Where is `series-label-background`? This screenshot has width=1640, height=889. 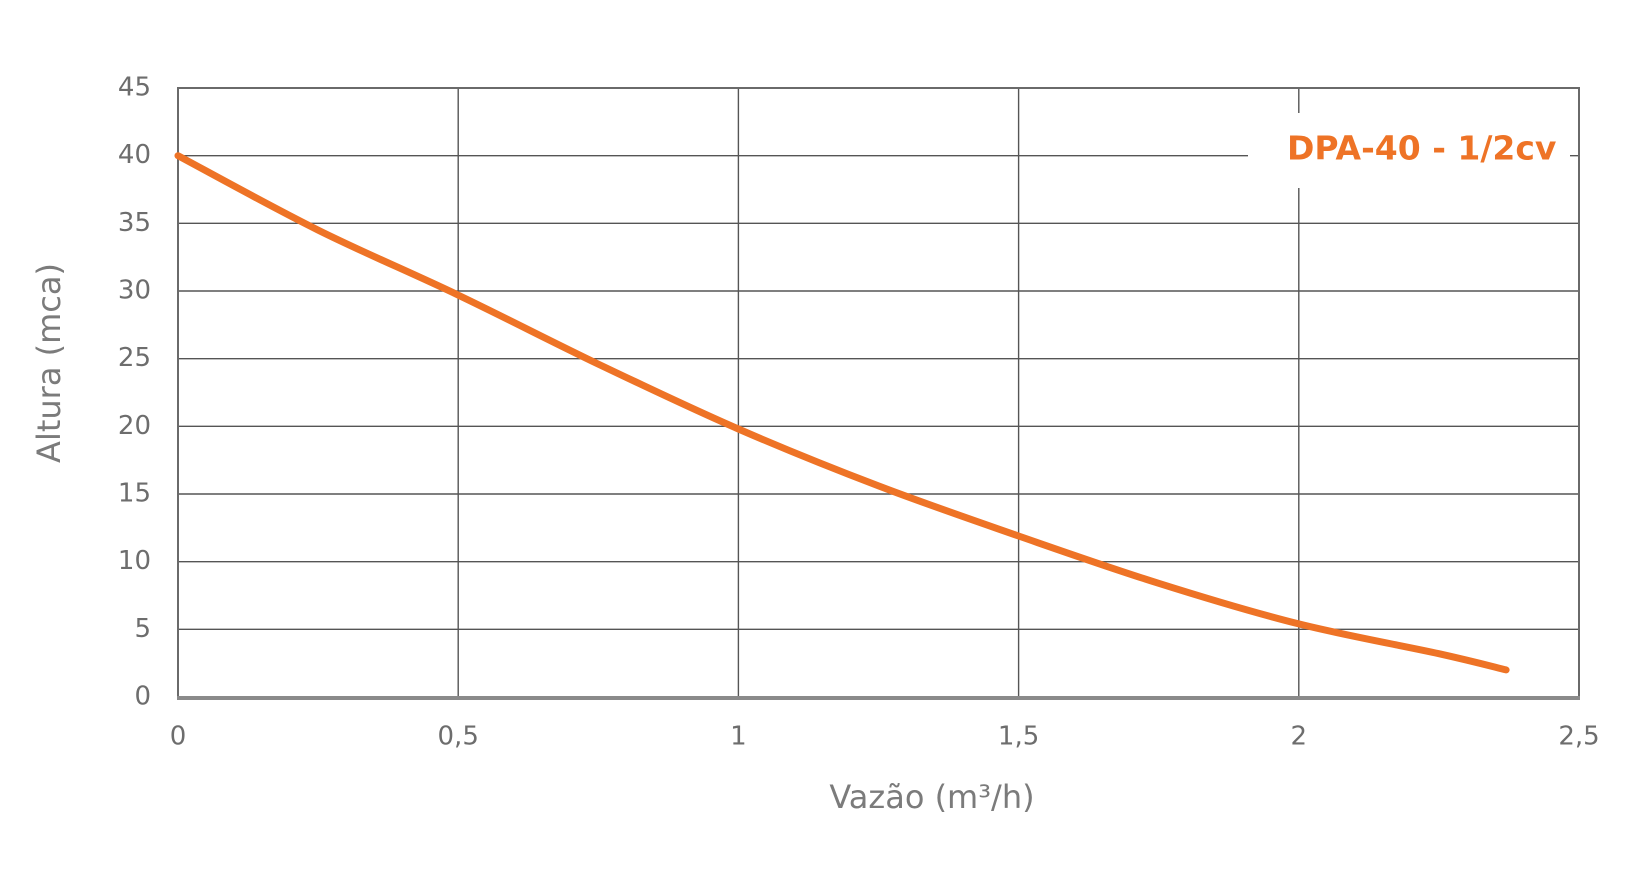
series-label-background is located at coordinates (1409, 150).